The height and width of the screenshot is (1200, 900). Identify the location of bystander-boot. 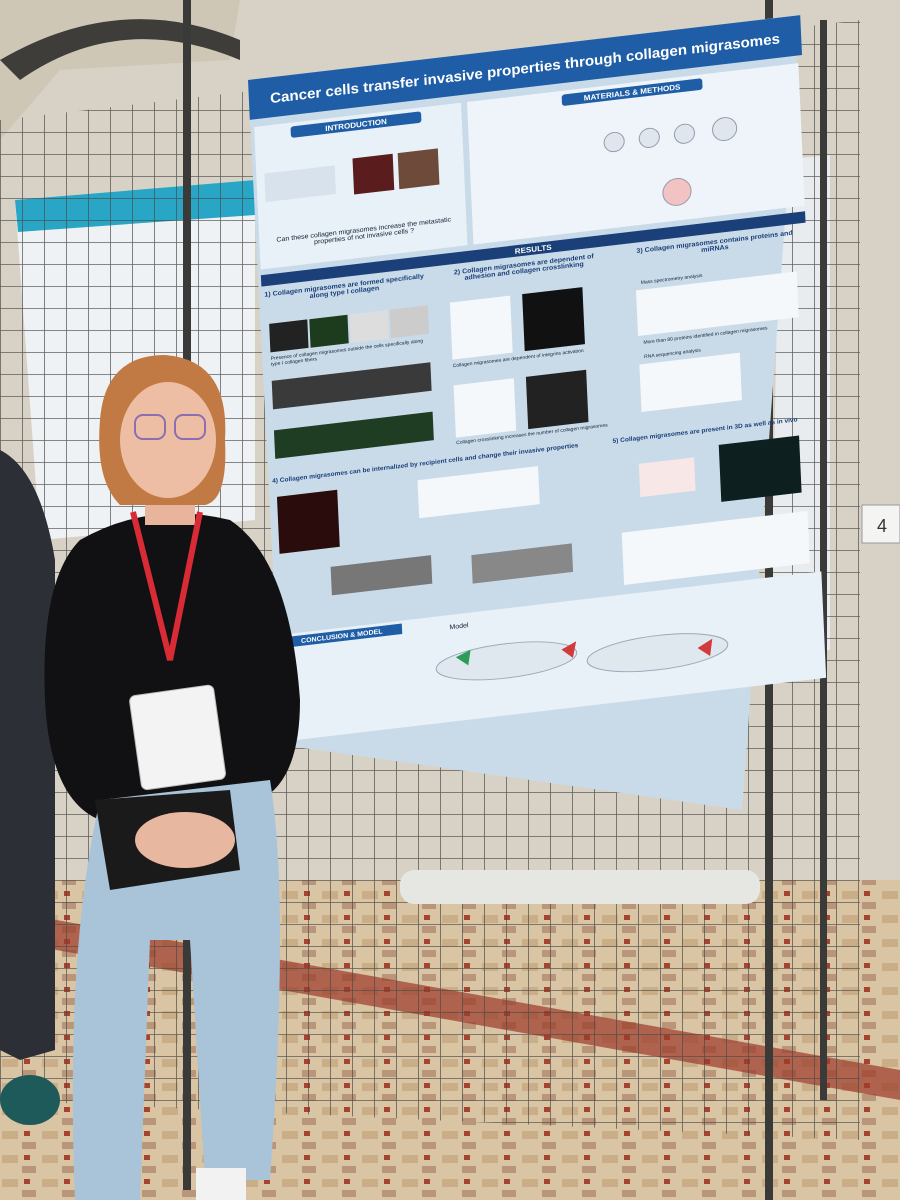
(30, 1100).